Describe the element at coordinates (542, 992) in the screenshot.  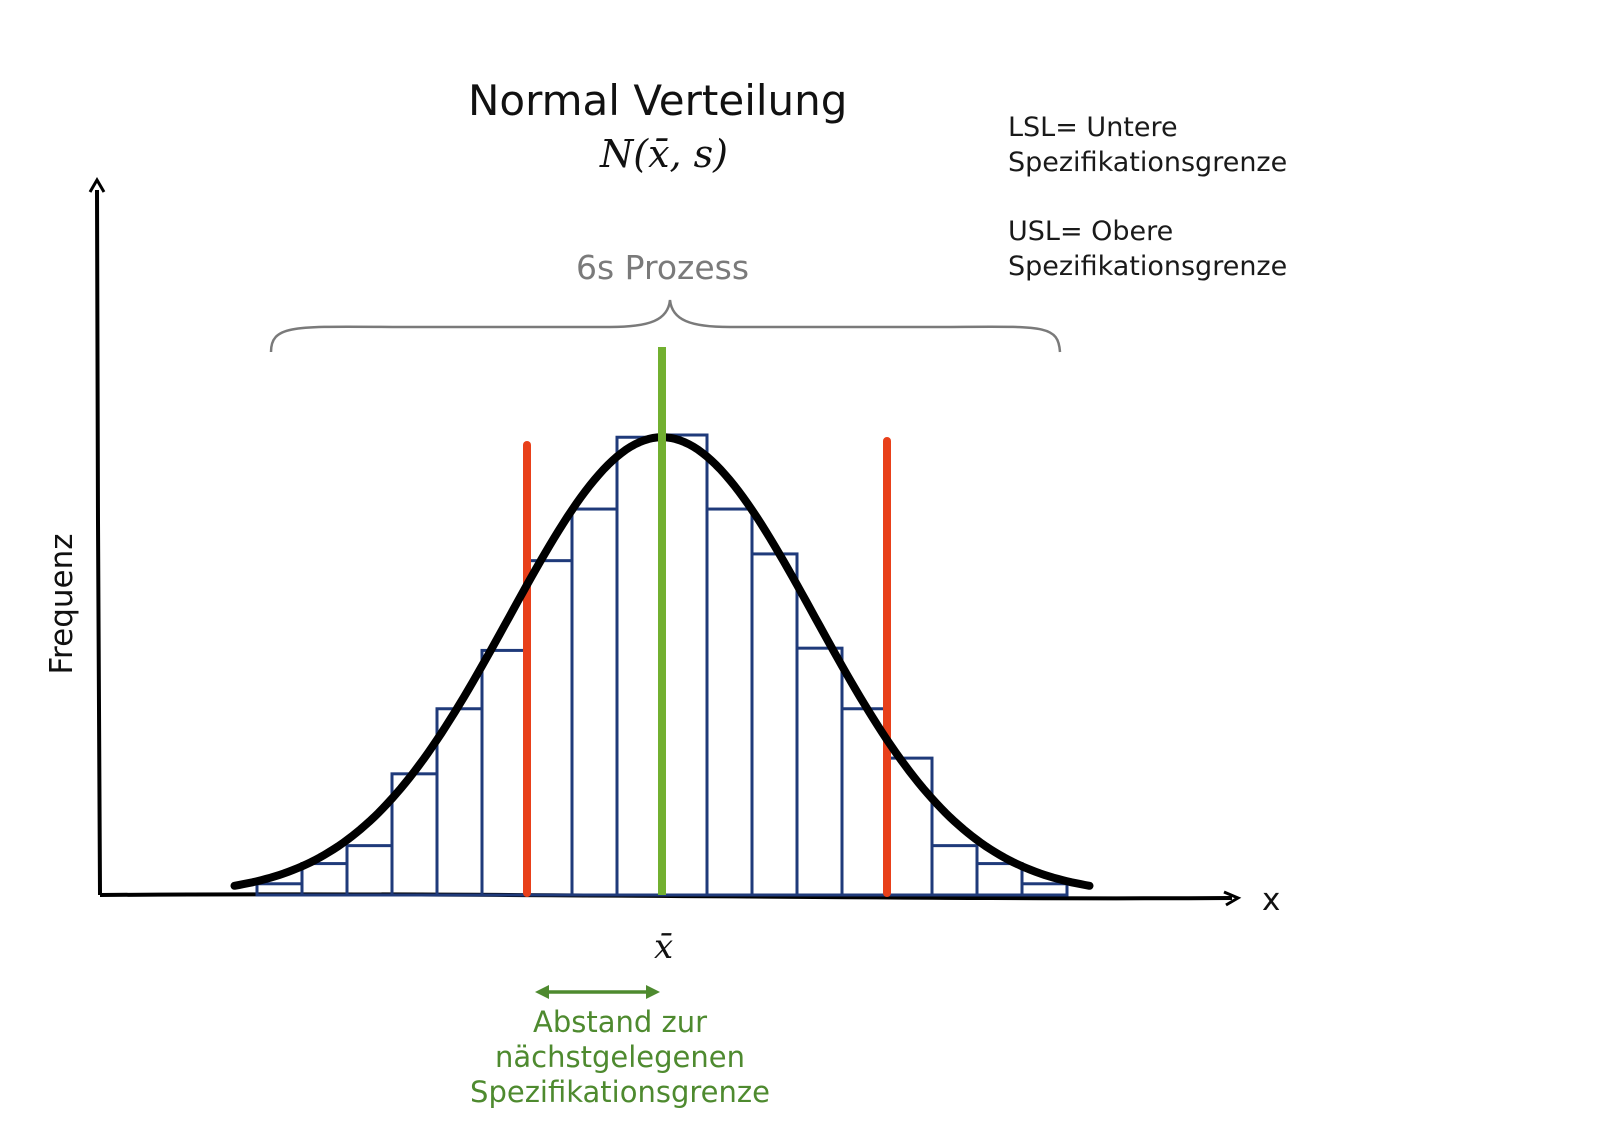
I see `distance-arrow-left-icon` at that location.